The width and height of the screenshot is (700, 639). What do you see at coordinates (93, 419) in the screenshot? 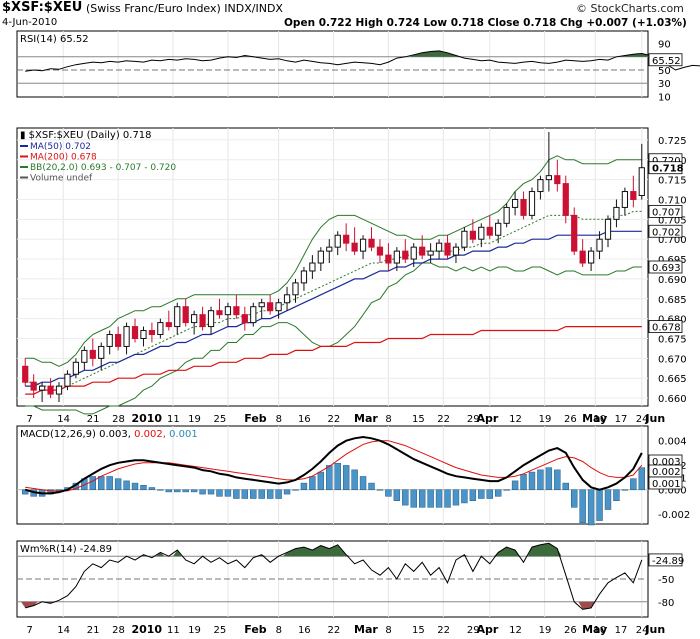
I see `x-axis-label: 21` at bounding box center [93, 419].